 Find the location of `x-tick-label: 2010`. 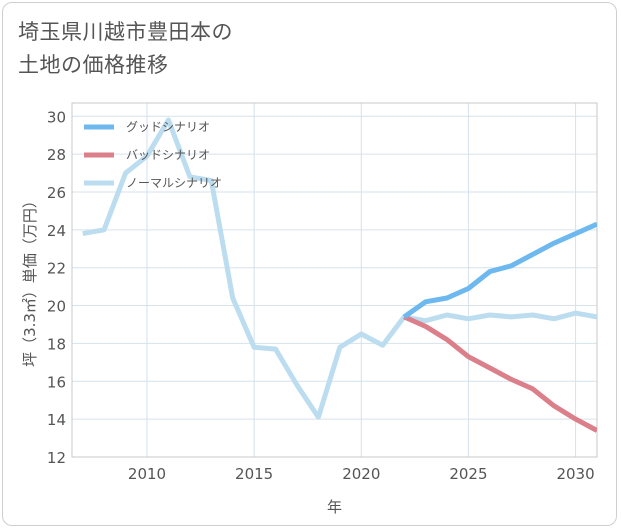

x-tick-label: 2010 is located at coordinates (147, 474).